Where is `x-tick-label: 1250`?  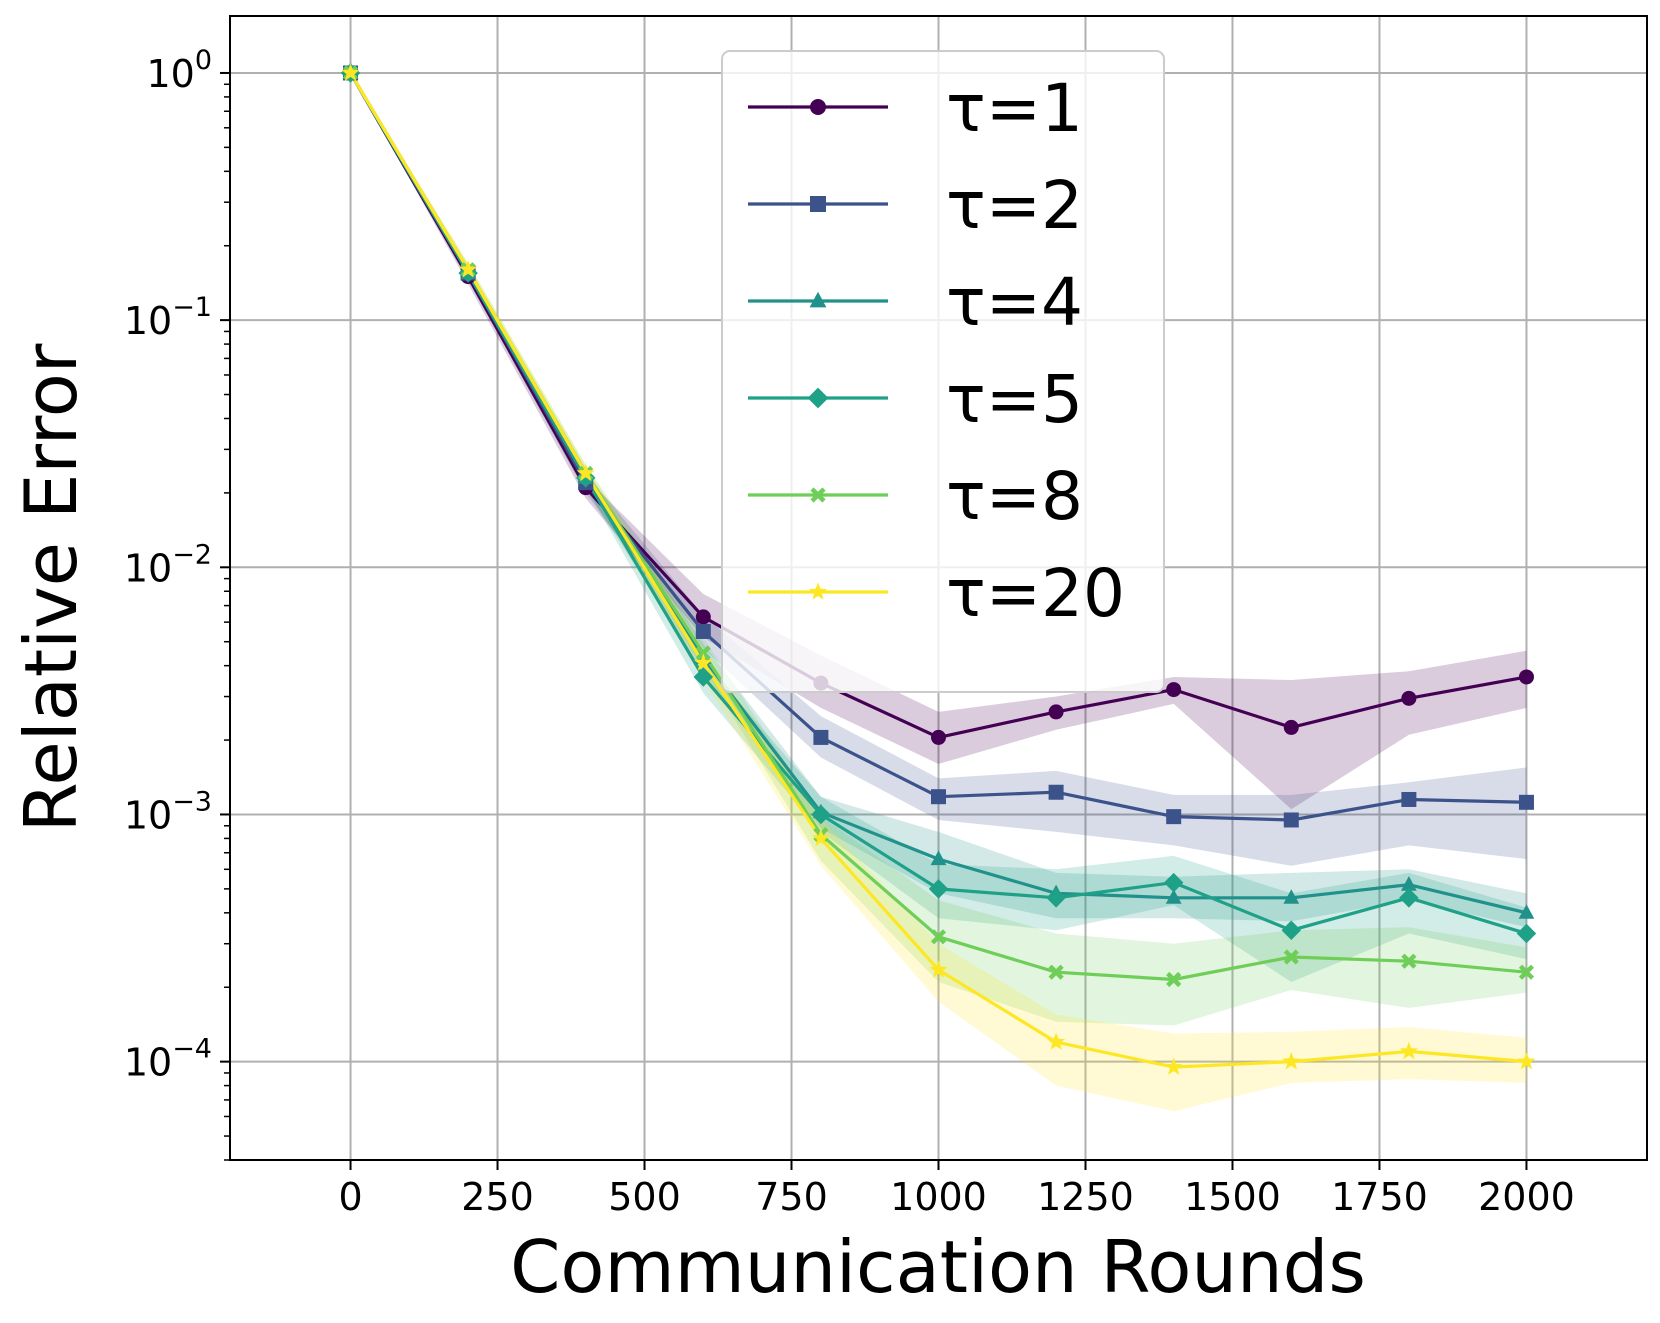
x-tick-label: 1250 is located at coordinates (1085, 1197).